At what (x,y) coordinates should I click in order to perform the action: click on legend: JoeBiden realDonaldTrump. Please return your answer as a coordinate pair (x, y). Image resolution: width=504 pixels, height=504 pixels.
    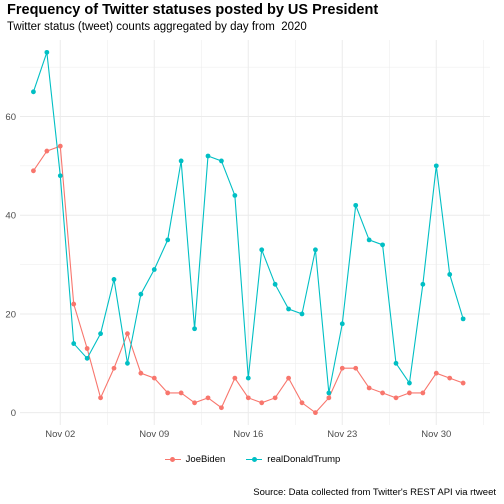
    Looking at the image, I should click on (252, 459).